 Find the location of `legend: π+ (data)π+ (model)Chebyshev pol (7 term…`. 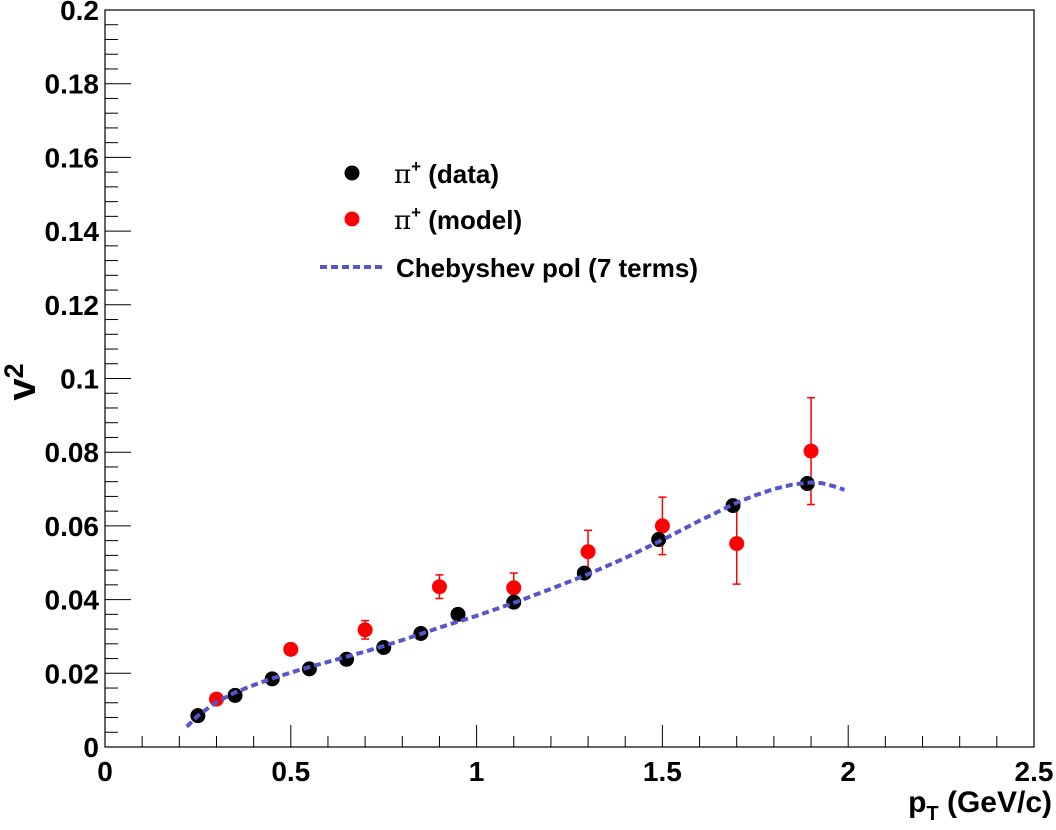

legend: π+ (data)π+ (model)Chebyshev pol (7 term… is located at coordinates (509, 220).